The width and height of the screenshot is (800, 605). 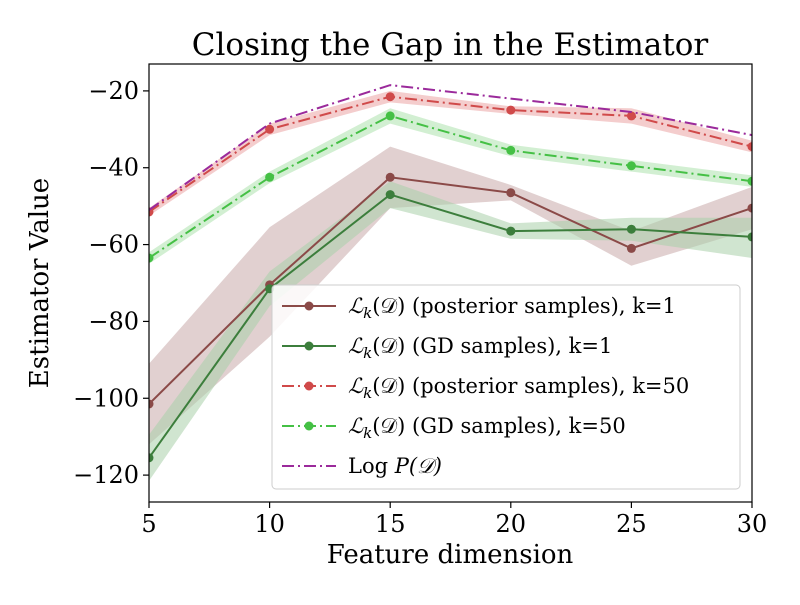 What do you see at coordinates (450, 154) in the screenshot?
I see `series-3-line` at bounding box center [450, 154].